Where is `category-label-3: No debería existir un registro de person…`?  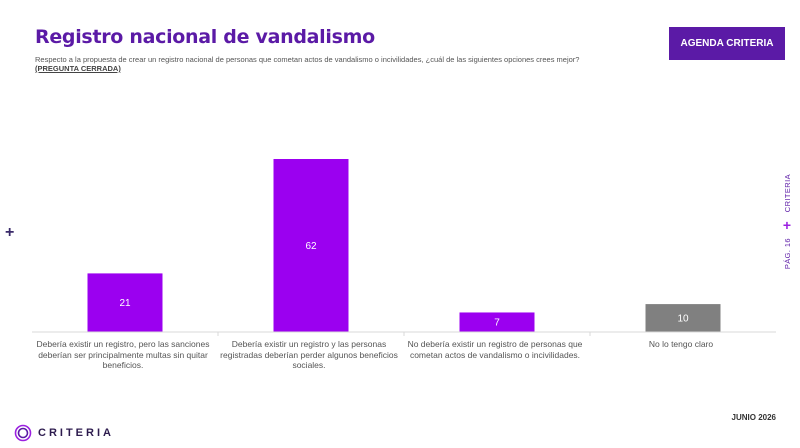 category-label-3: No debería existir un registro de person… is located at coordinates (495, 349).